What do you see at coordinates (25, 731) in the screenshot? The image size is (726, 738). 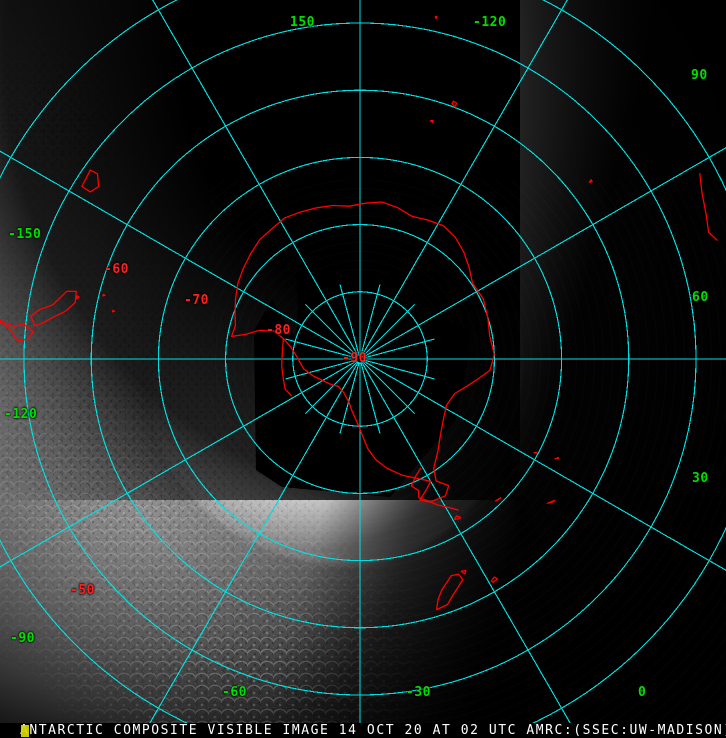 I see `text-cursor` at bounding box center [25, 731].